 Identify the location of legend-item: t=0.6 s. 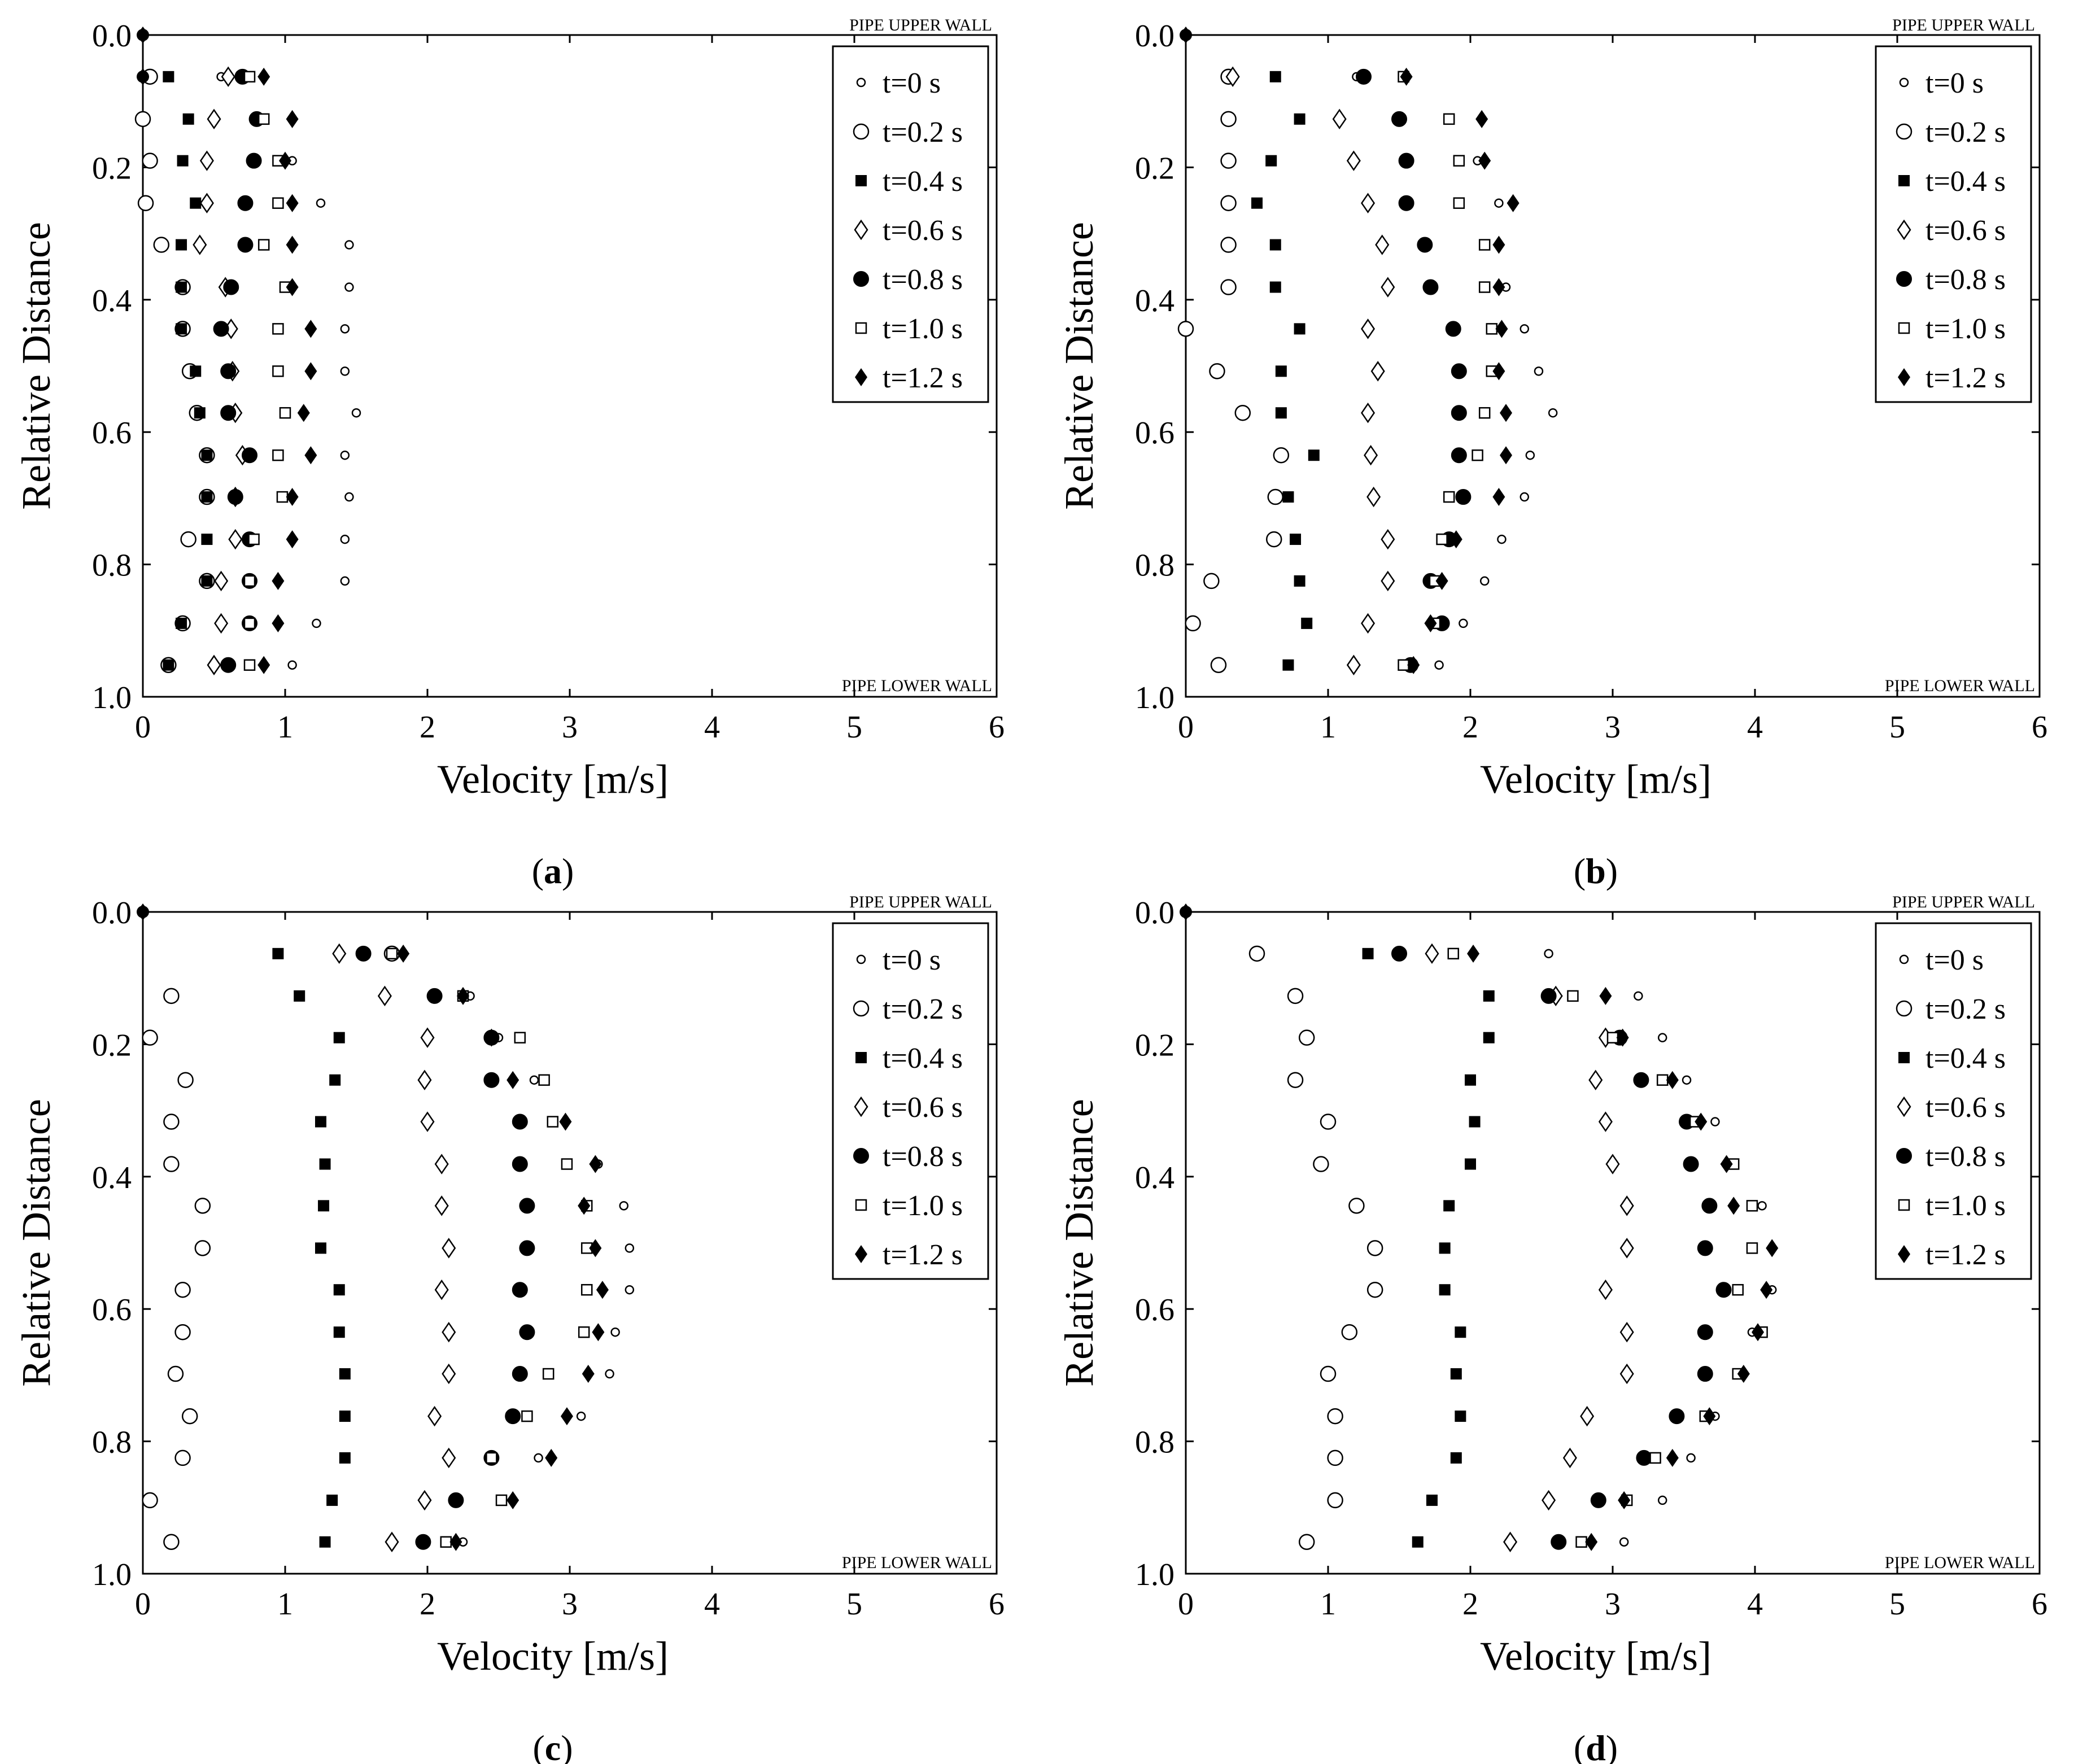
(1951, 231).